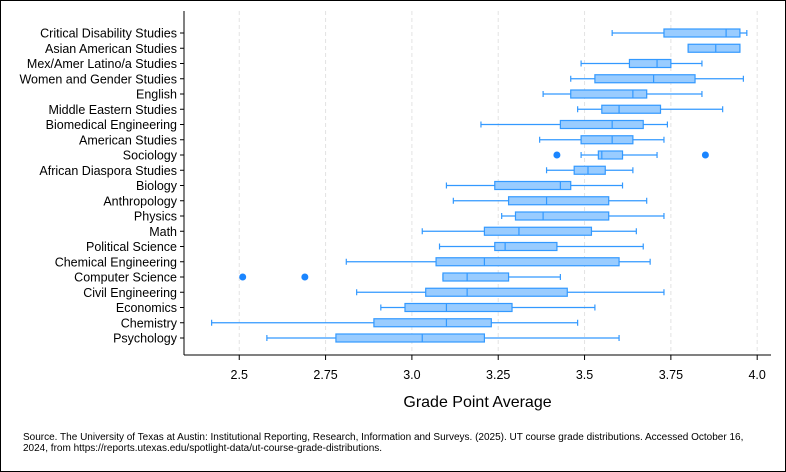 The image size is (786, 472). What do you see at coordinates (609, 94) in the screenshot?
I see `box-english` at bounding box center [609, 94].